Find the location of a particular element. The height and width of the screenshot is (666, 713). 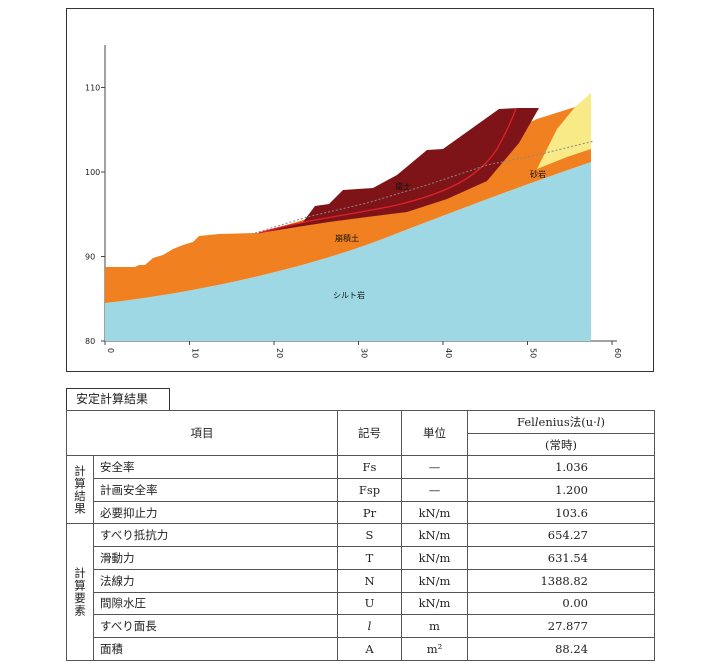

row-item: 間隙水圧 is located at coordinates (215, 603).